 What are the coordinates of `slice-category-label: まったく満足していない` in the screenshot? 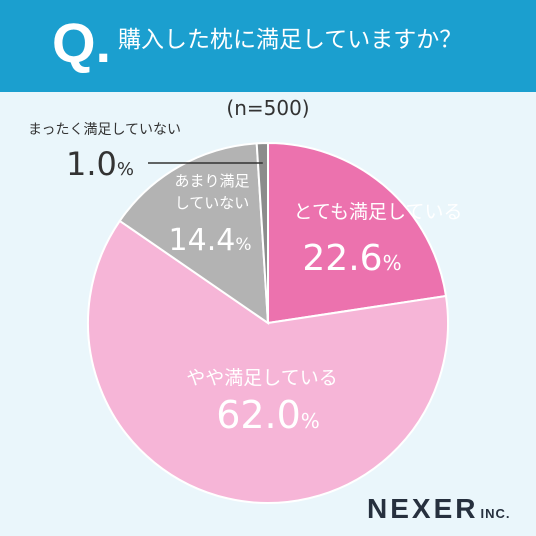 It's located at (104, 130).